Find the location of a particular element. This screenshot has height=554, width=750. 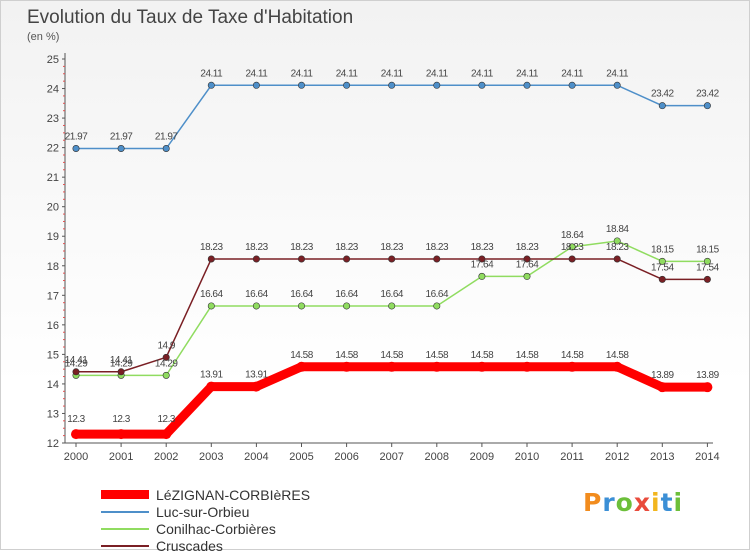

y-tick-label: 20 is located at coordinates (53, 208).